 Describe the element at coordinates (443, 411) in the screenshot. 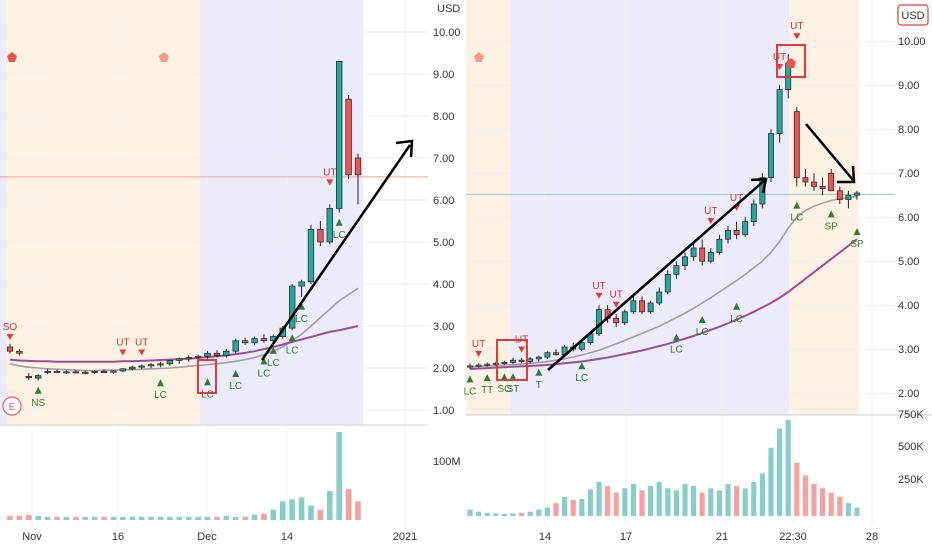

I see `left-y-tick-label: 1.00` at that location.